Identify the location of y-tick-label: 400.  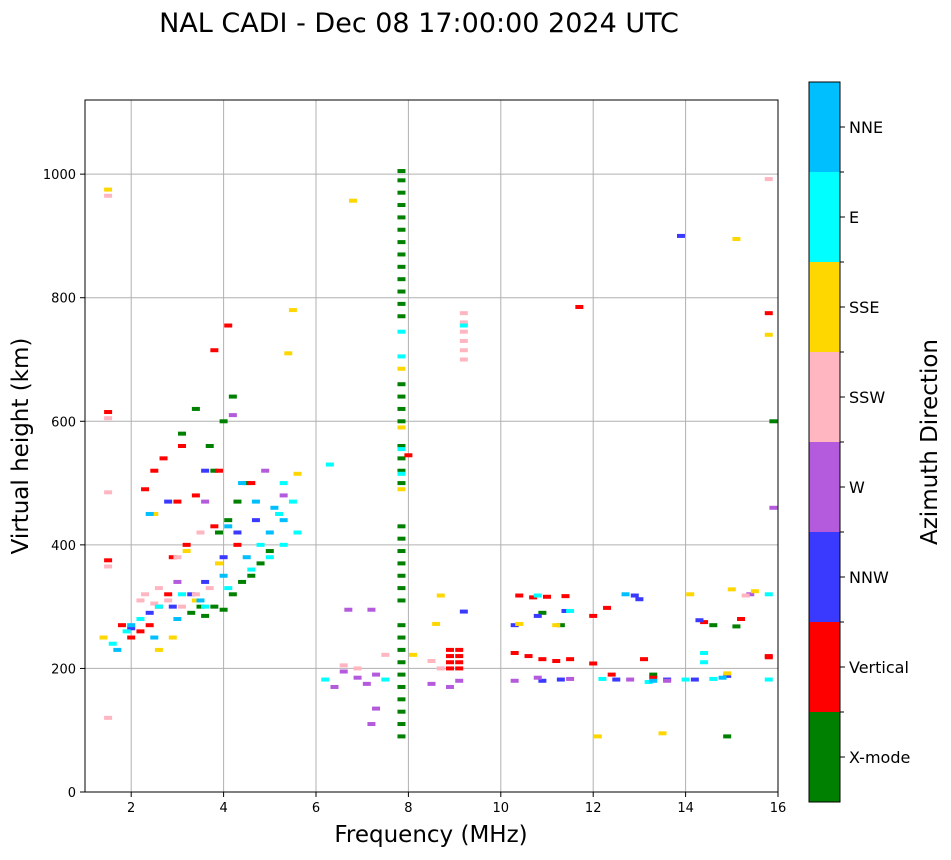
(63, 546).